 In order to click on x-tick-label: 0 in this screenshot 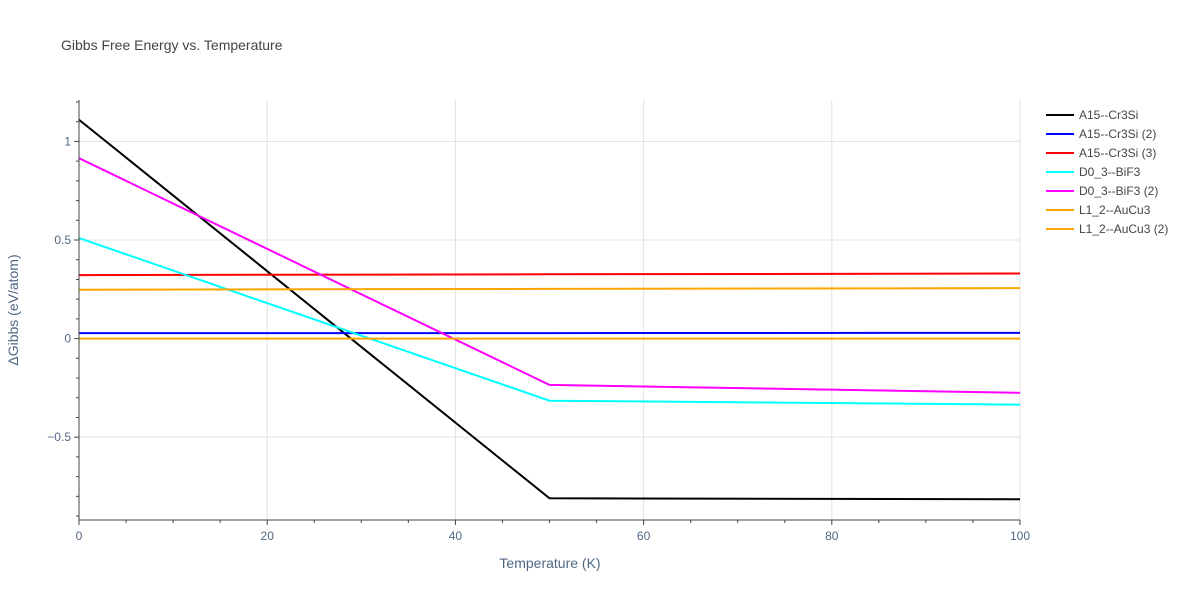, I will do `click(79, 536)`.